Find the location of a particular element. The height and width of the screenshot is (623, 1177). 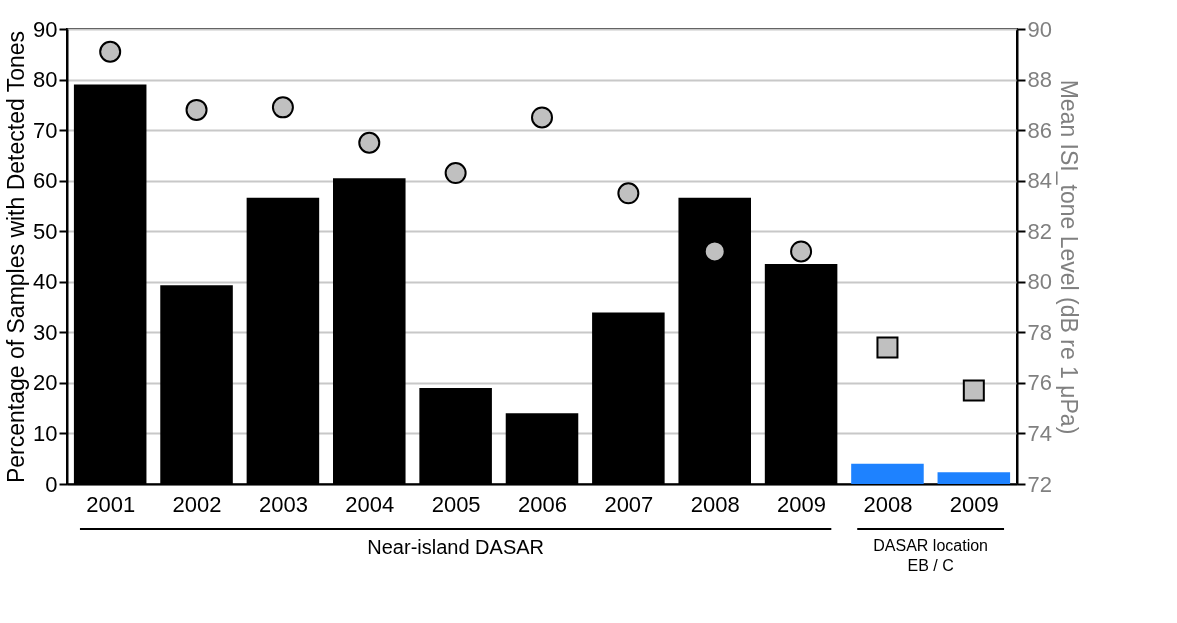

y-tick-label: 10 is located at coordinates (45, 433).